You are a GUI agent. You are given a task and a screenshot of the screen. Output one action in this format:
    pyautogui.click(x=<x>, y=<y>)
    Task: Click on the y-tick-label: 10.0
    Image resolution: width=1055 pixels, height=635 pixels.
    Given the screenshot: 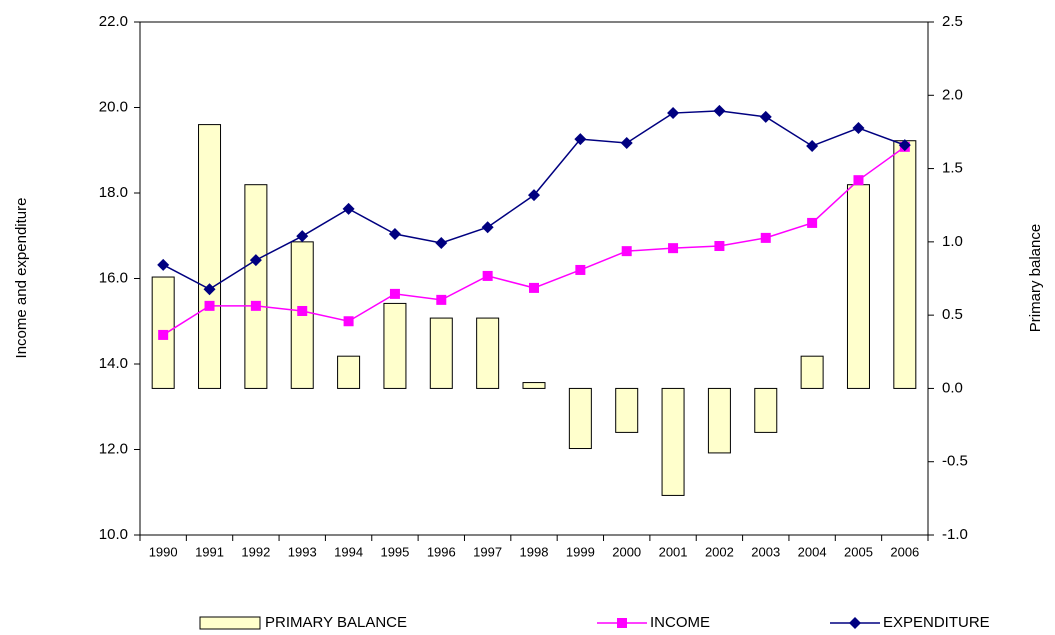 What is the action you would take?
    pyautogui.click(x=113, y=534)
    